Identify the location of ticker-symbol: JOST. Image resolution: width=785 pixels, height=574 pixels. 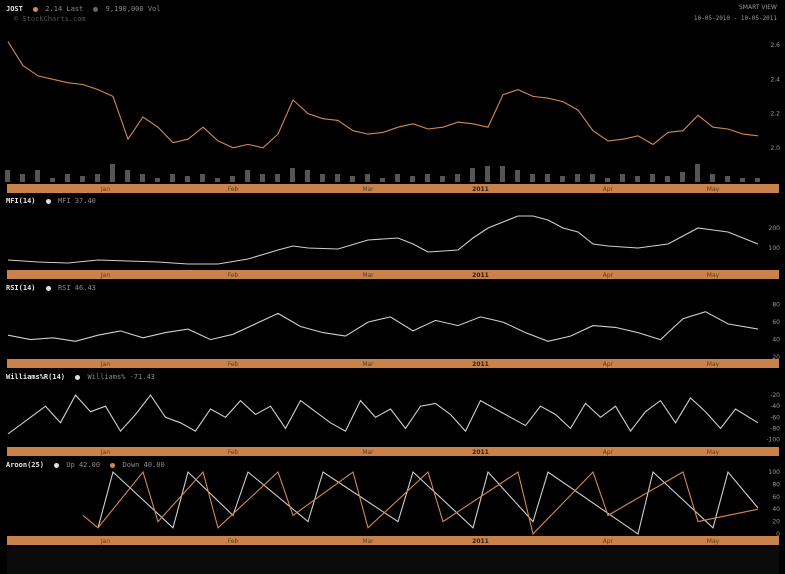
(14, 9).